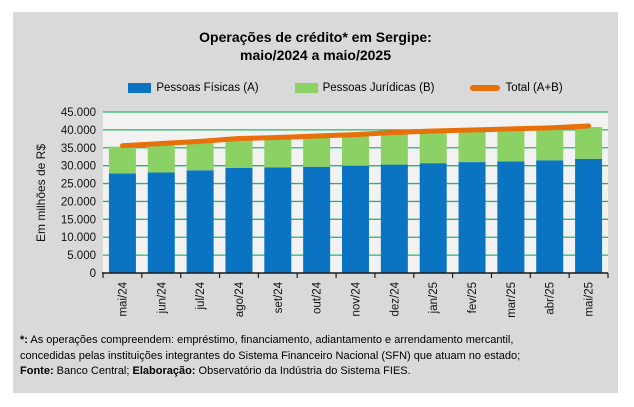  I want to click on x-tick-label: jun/24, so click(162, 297).